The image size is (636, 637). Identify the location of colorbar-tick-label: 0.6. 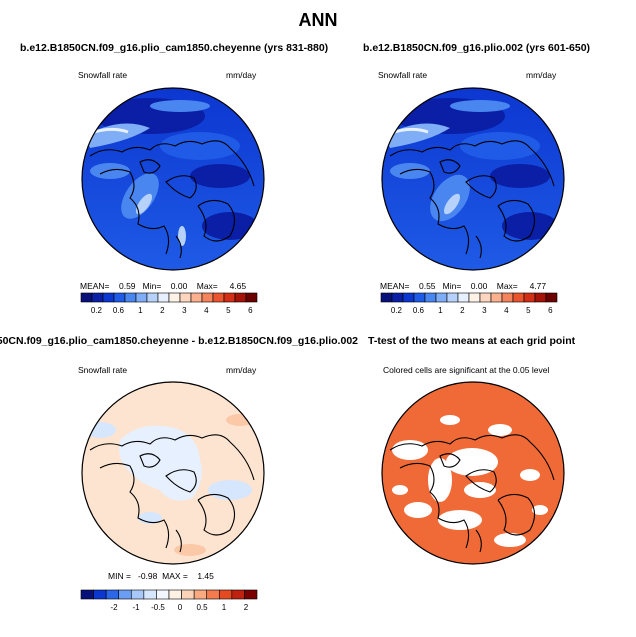
(119, 310).